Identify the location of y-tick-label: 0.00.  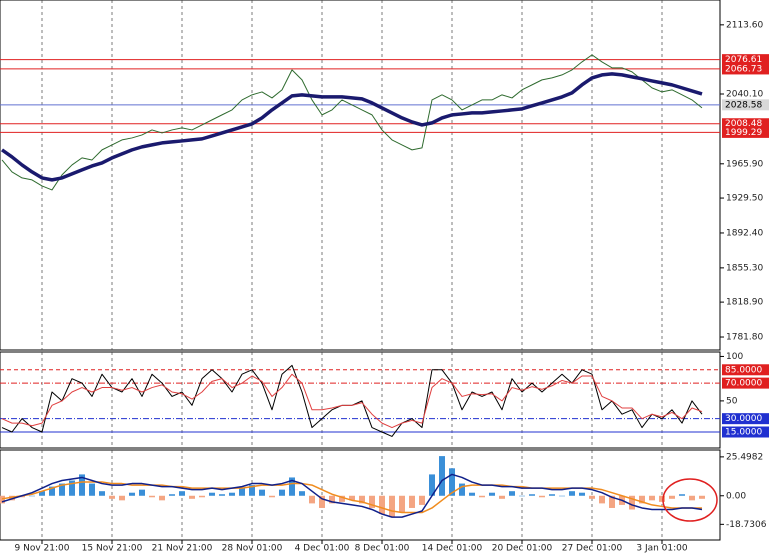
(736, 496).